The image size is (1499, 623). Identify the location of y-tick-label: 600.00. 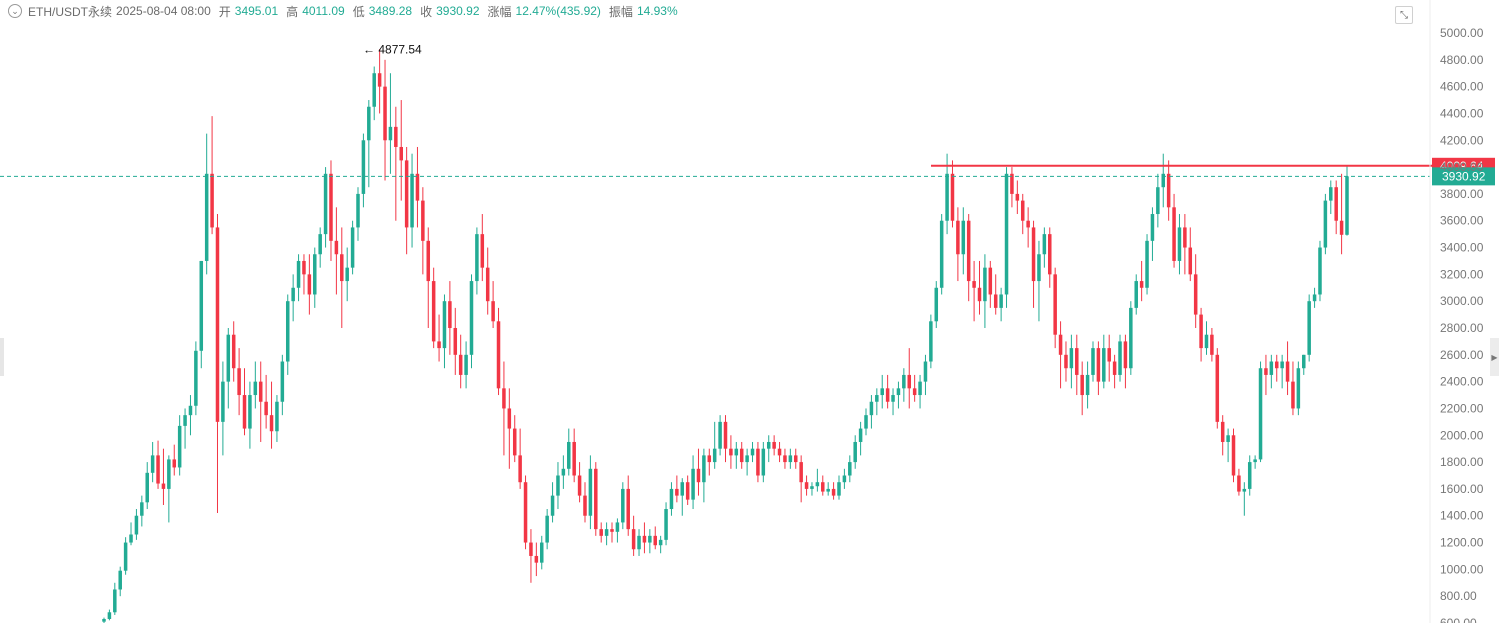
(1458, 619).